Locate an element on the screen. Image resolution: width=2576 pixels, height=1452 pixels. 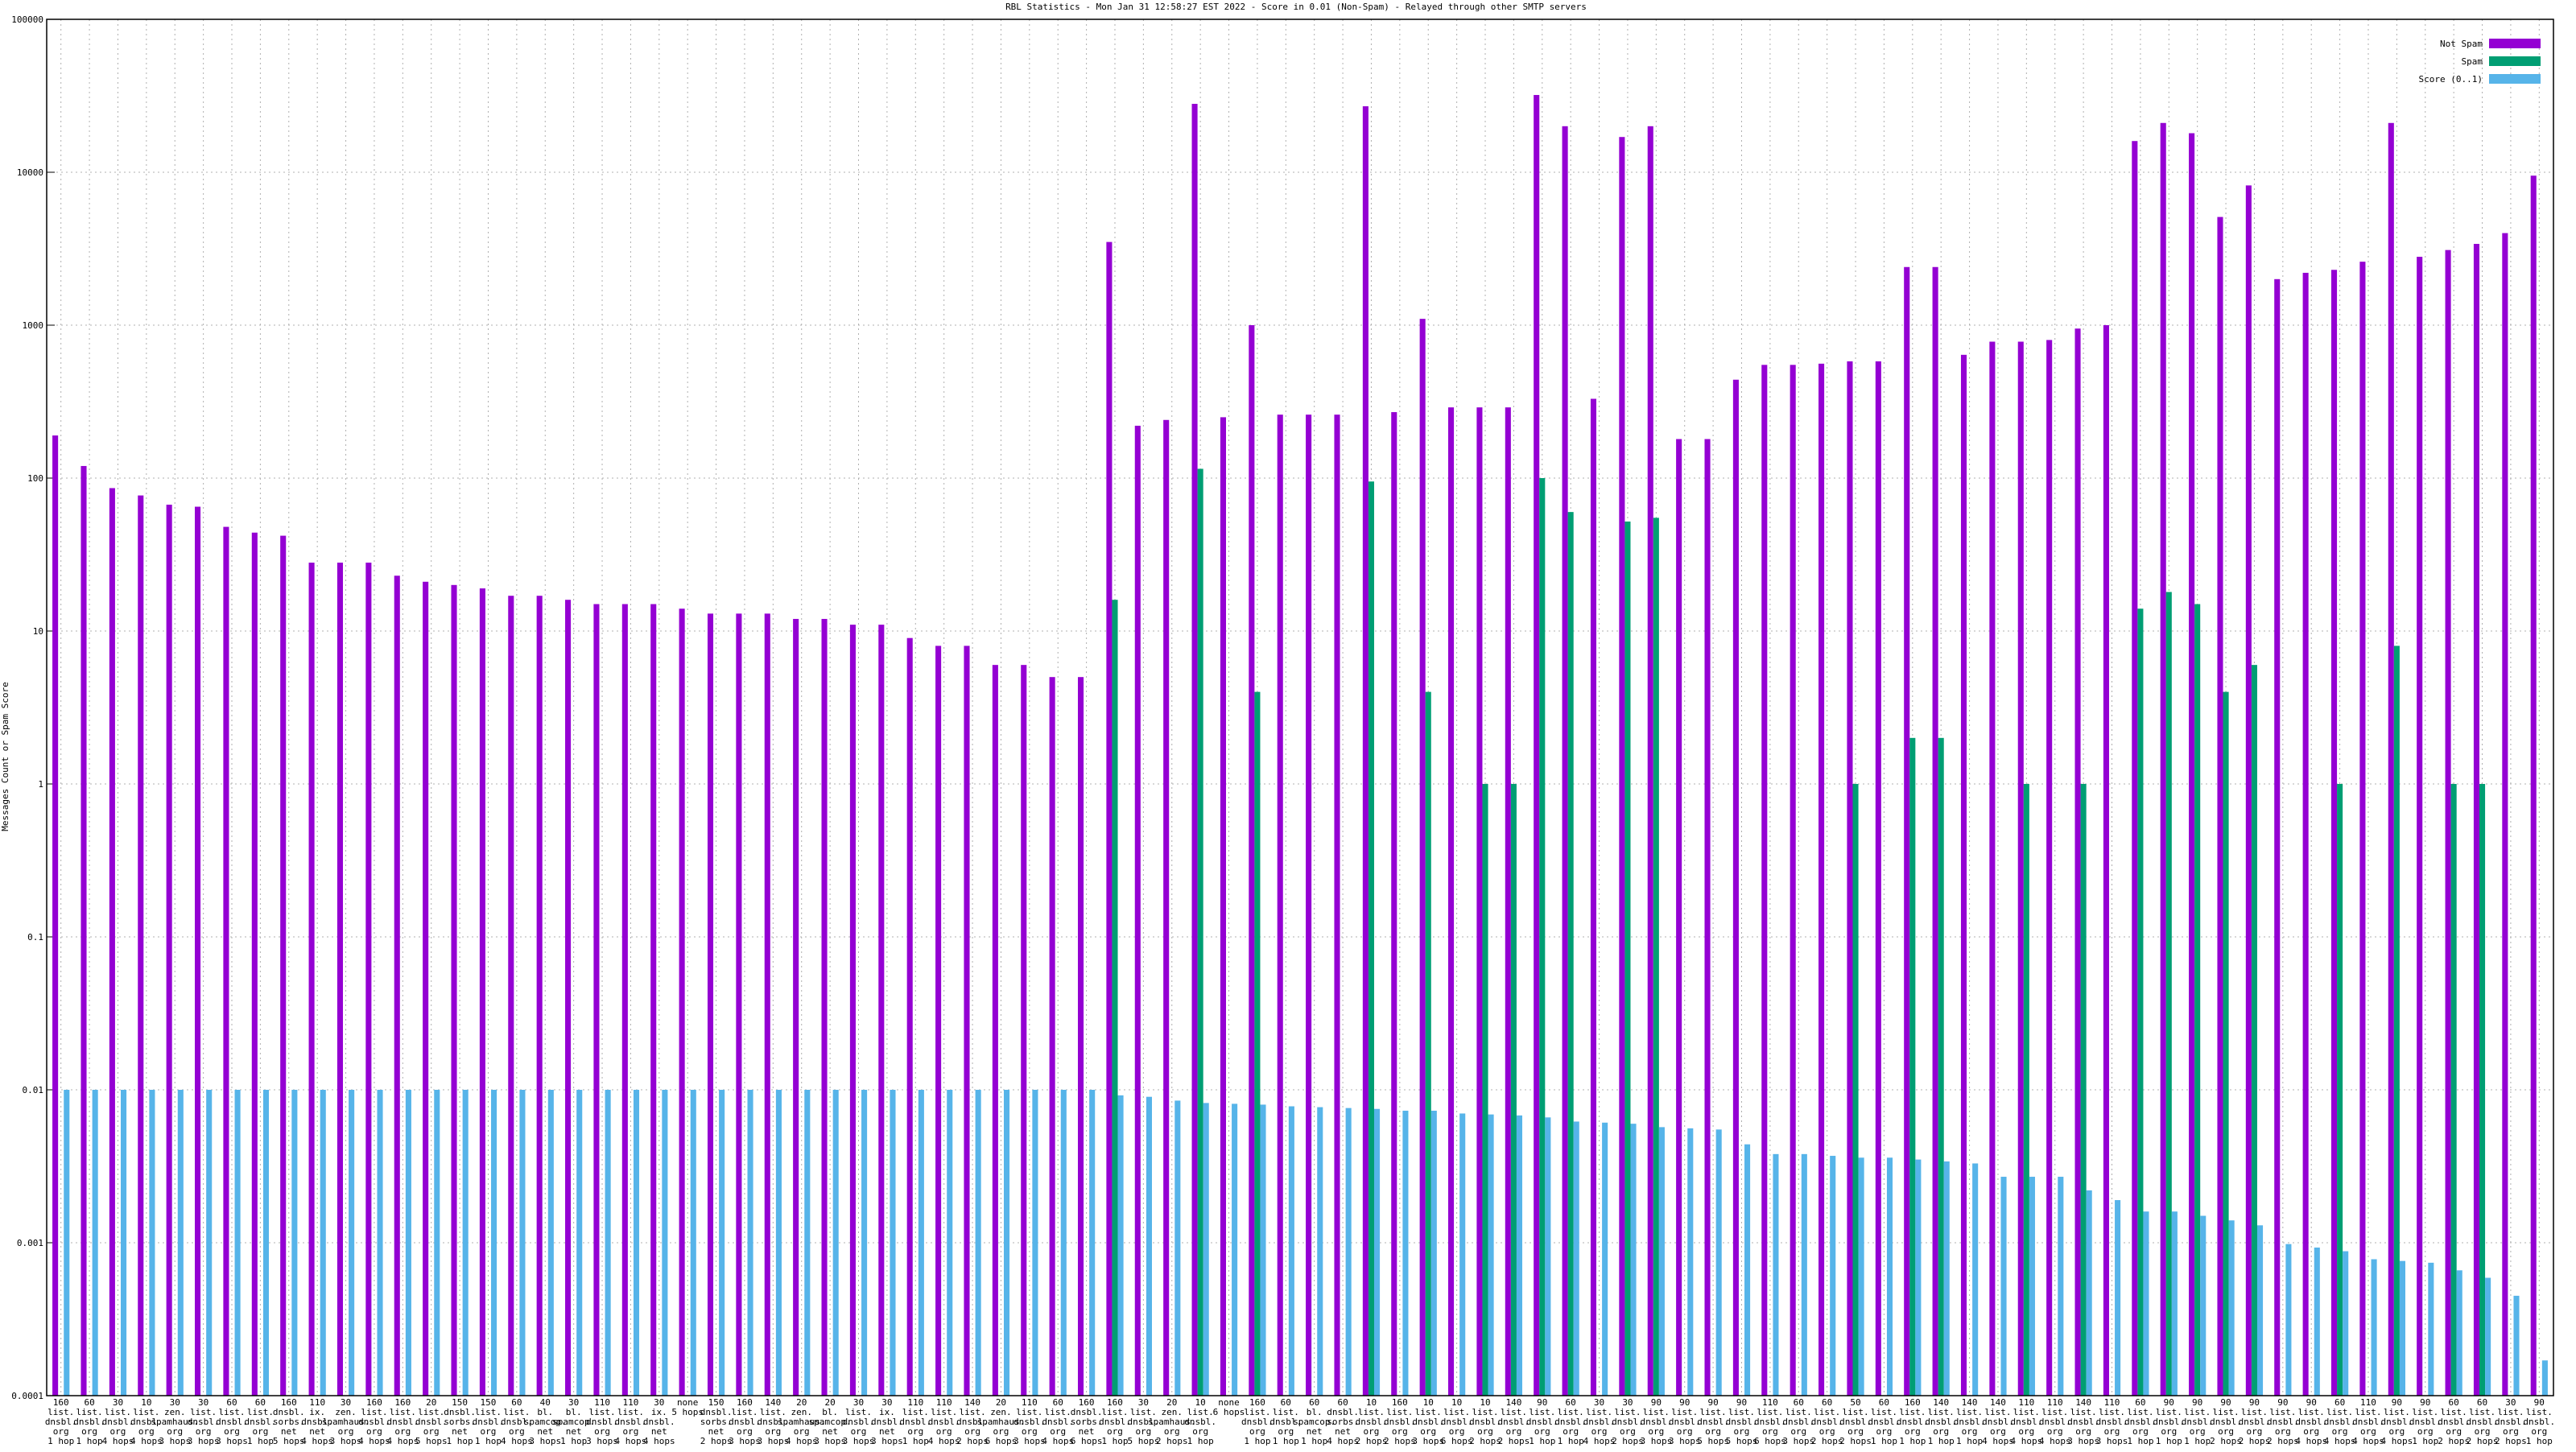
x-tick-label: 60 list. dnsbl. org 2 hops is located at coordinates (2483, 1421).